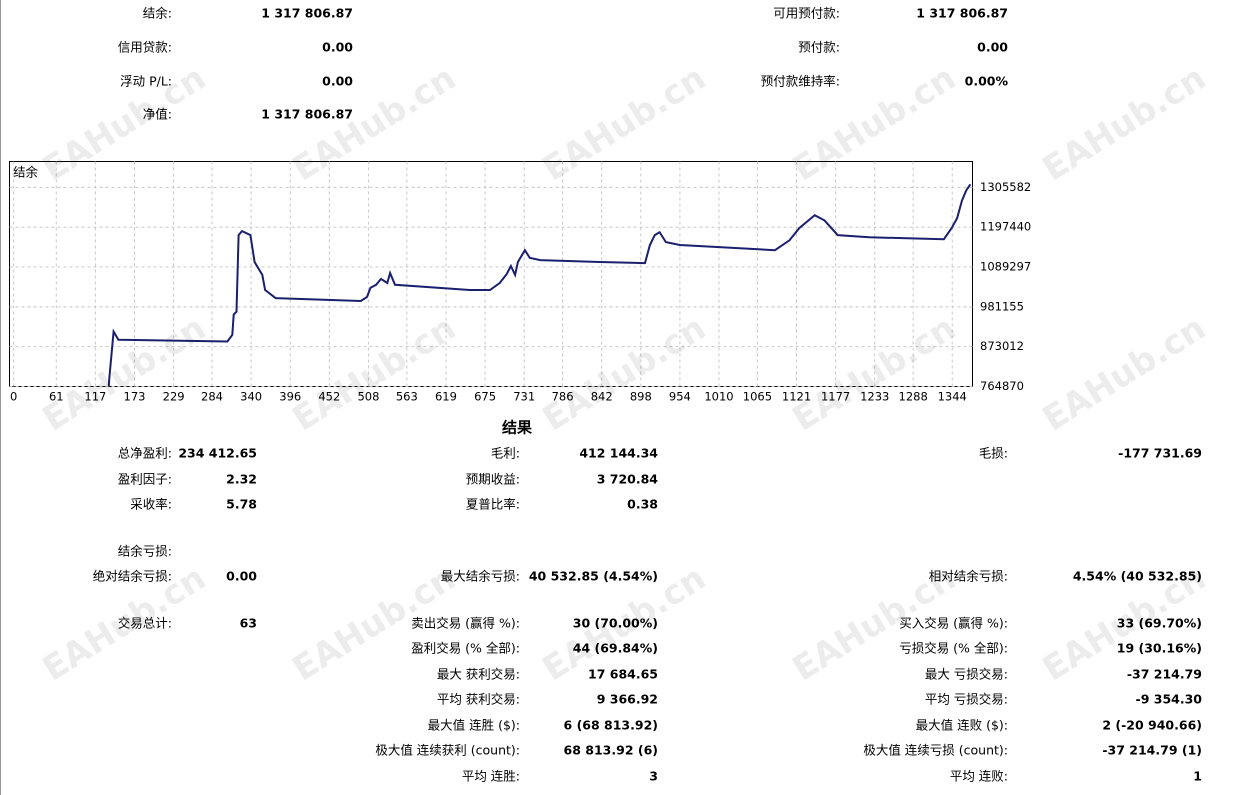  I want to click on result-value: 19 (30.16%), so click(1159, 648).